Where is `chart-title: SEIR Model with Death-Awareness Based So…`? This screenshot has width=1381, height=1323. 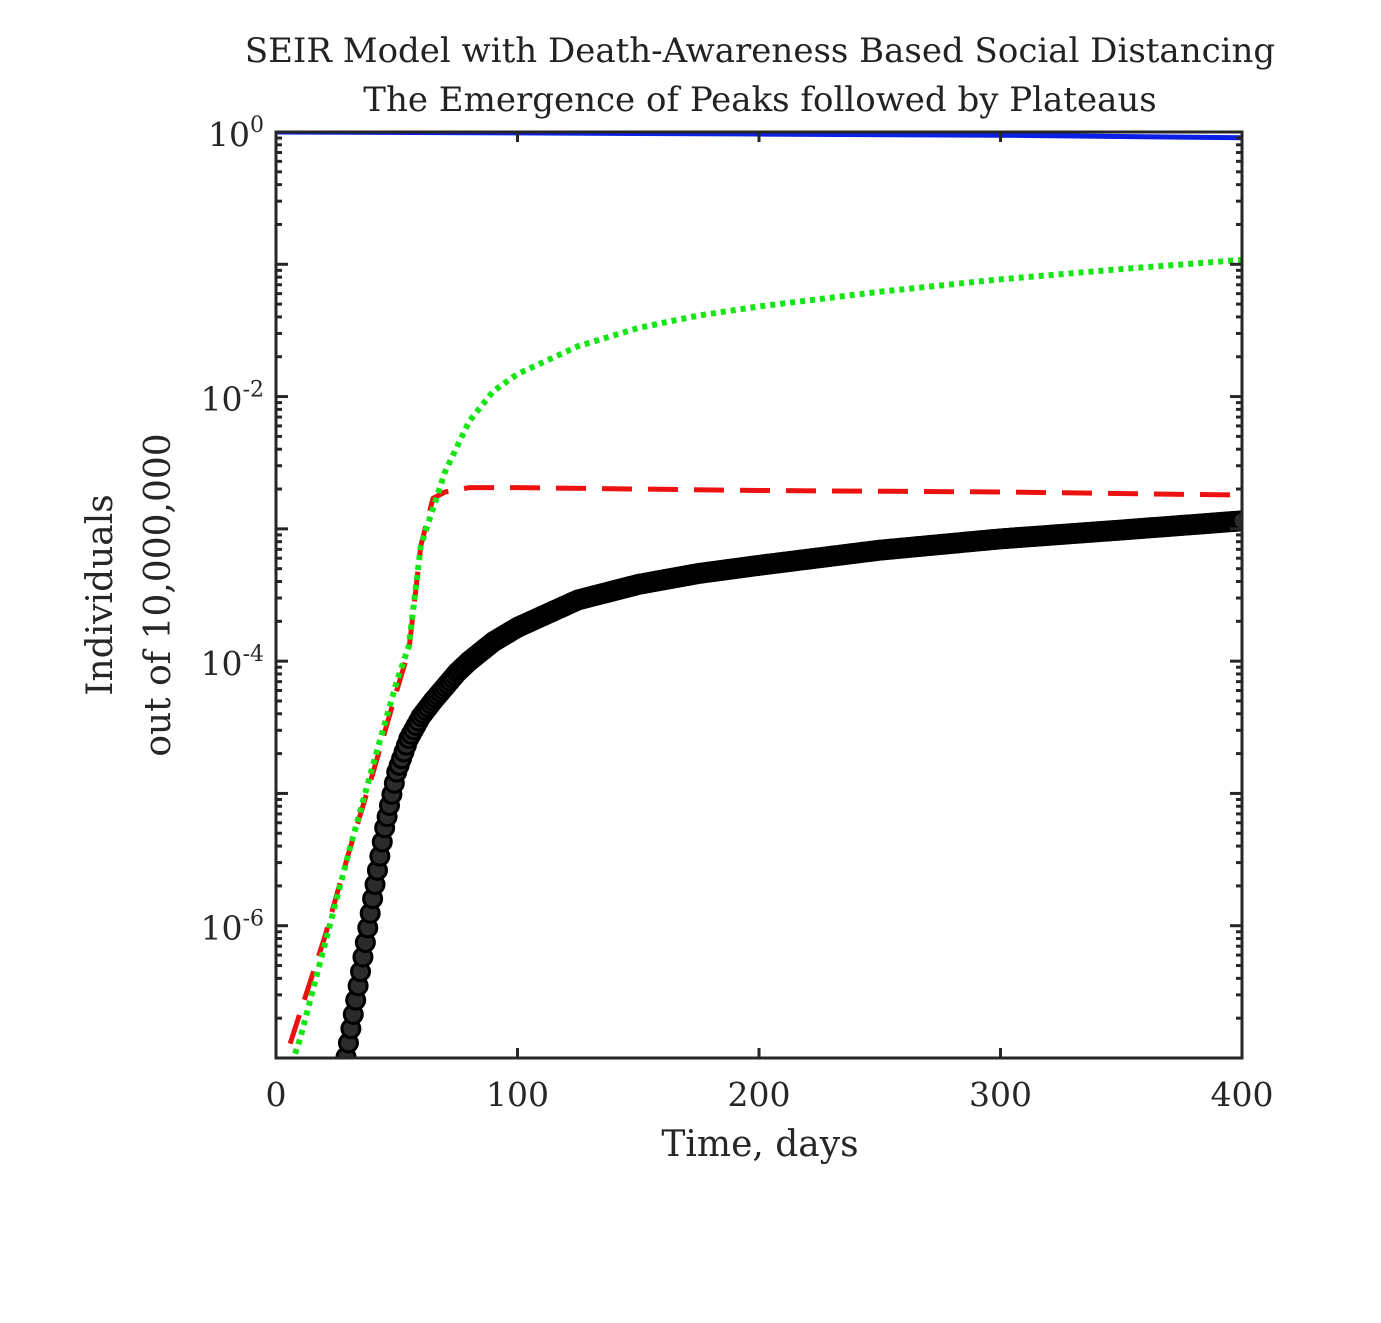
chart-title: SEIR Model with Death-Awareness Based So… is located at coordinates (760, 51).